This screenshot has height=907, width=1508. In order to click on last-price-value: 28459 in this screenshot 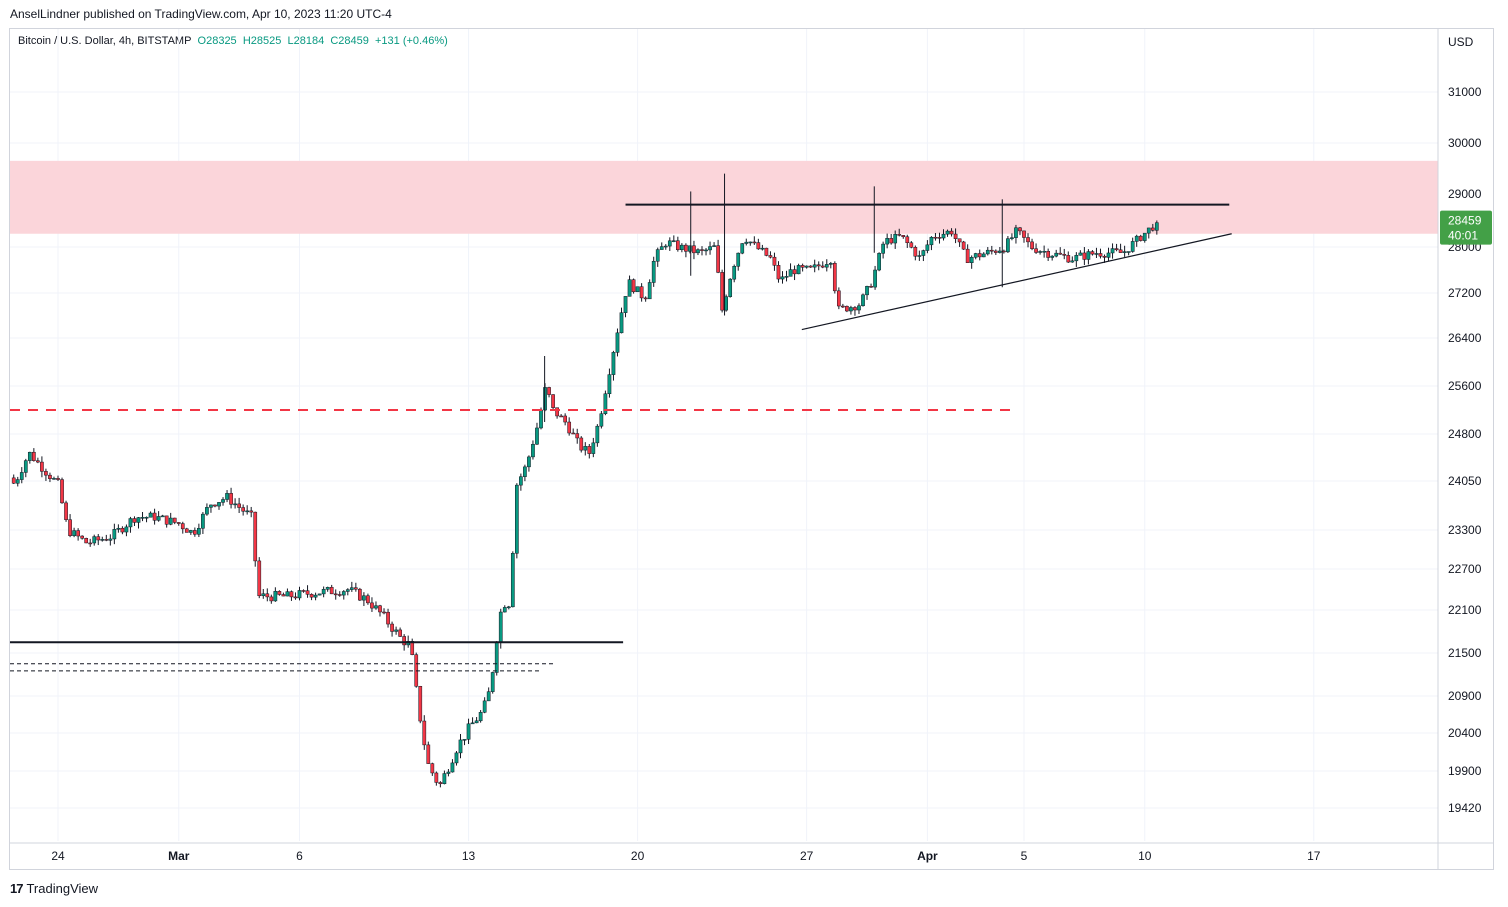, I will do `click(1465, 221)`.